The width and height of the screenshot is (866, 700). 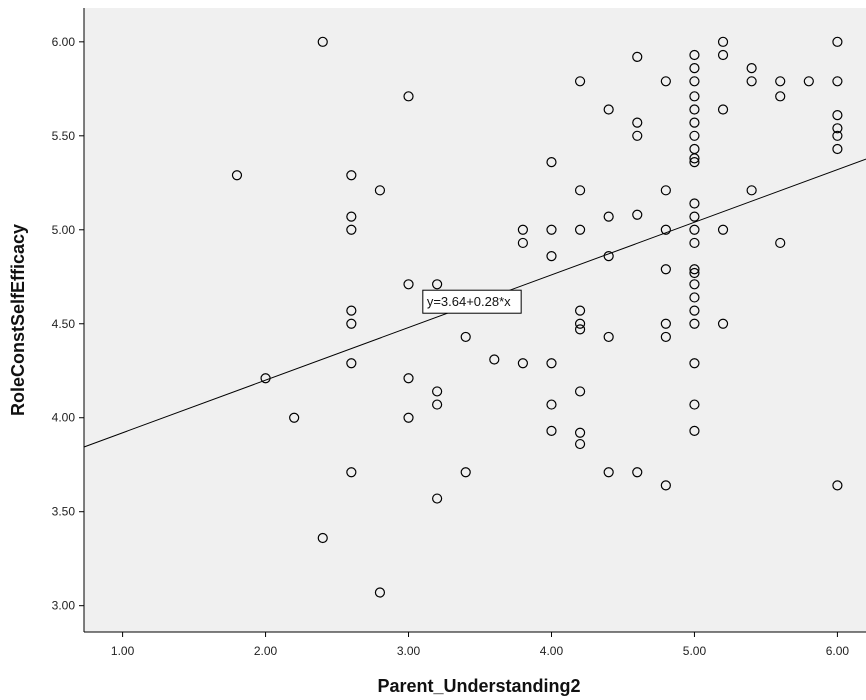 What do you see at coordinates (266, 651) in the screenshot?
I see `x-tick-label: 2.00` at bounding box center [266, 651].